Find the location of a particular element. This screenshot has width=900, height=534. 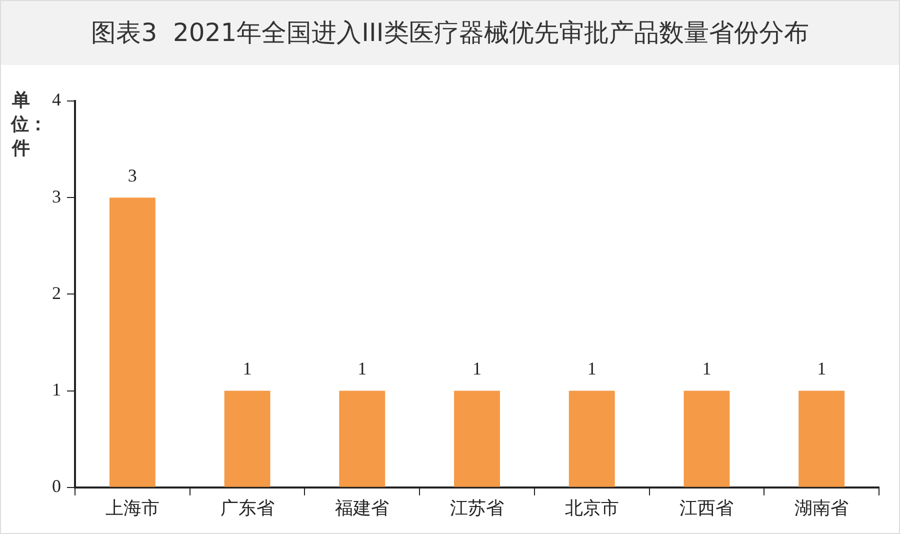

x-tick-label: 福建省 is located at coordinates (362, 508).